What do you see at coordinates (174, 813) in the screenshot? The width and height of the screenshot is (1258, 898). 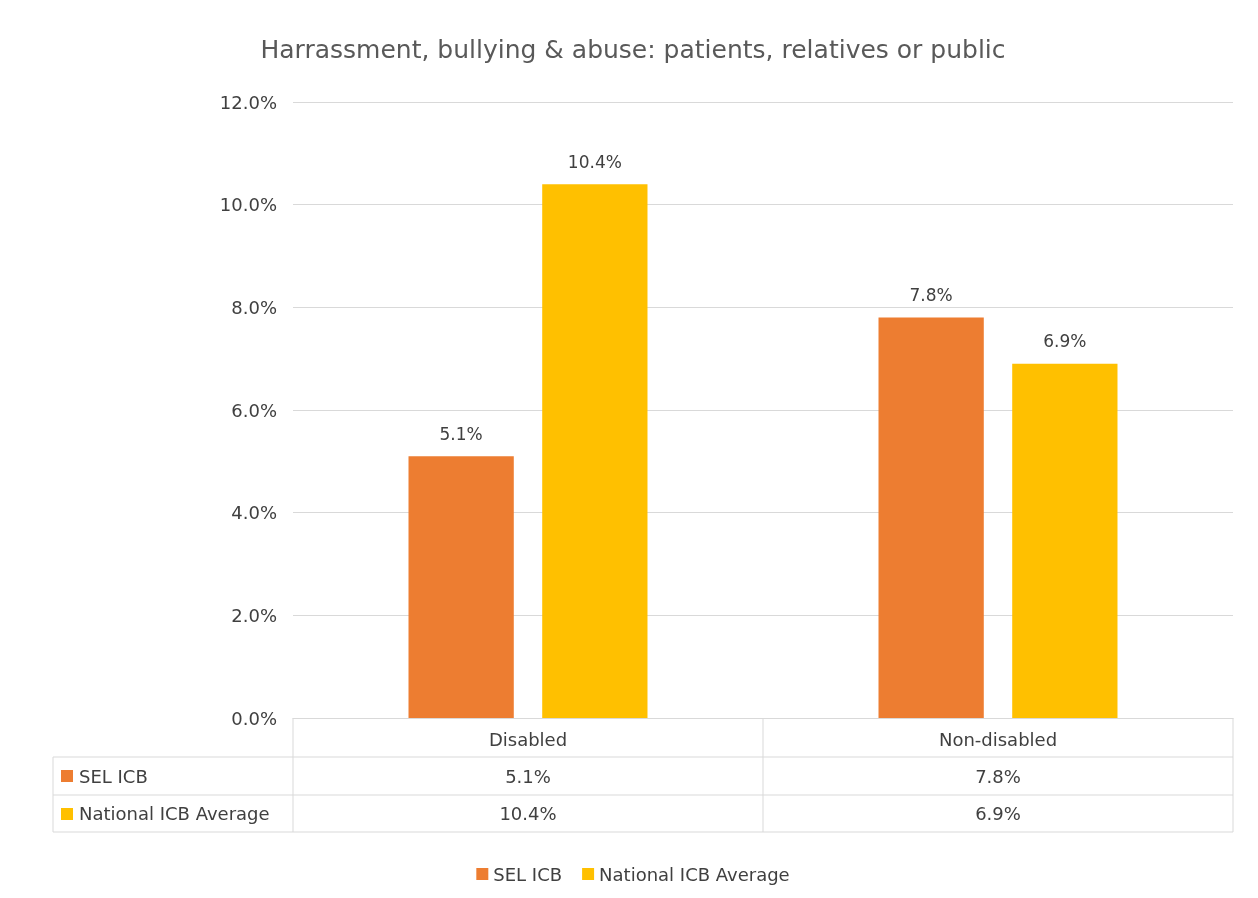 I see `text: National ICB Average` at bounding box center [174, 813].